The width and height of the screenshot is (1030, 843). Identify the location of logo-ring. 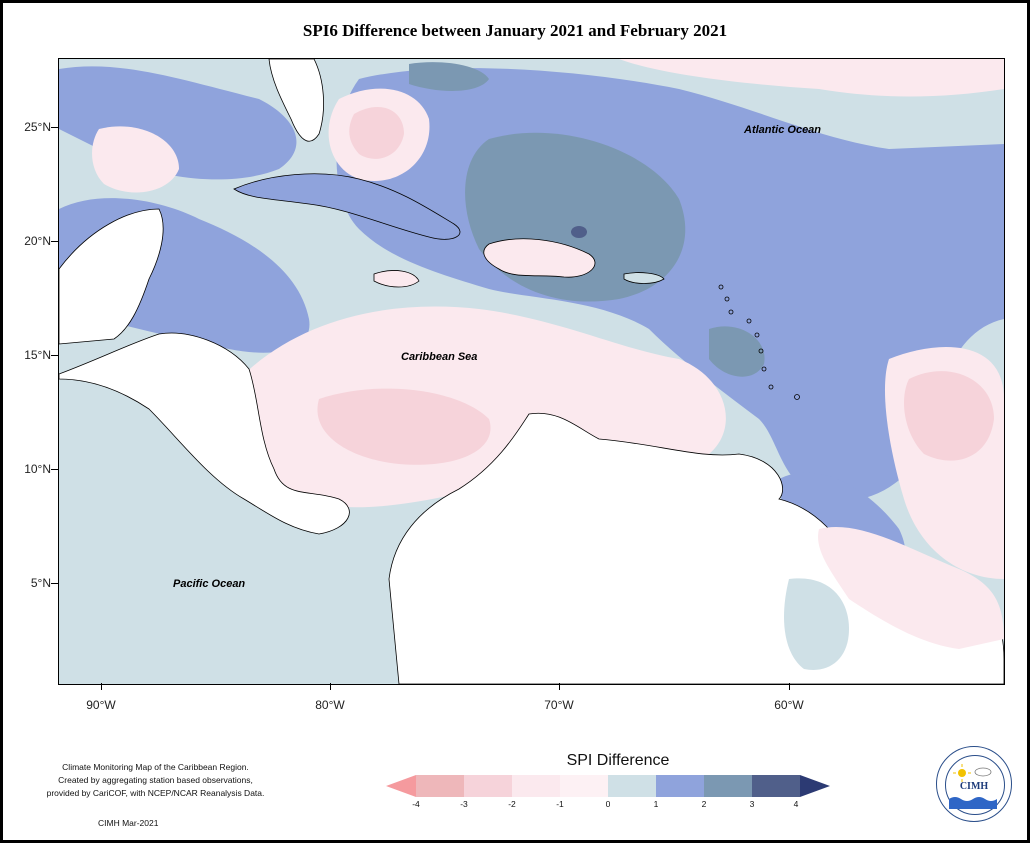
(975, 785).